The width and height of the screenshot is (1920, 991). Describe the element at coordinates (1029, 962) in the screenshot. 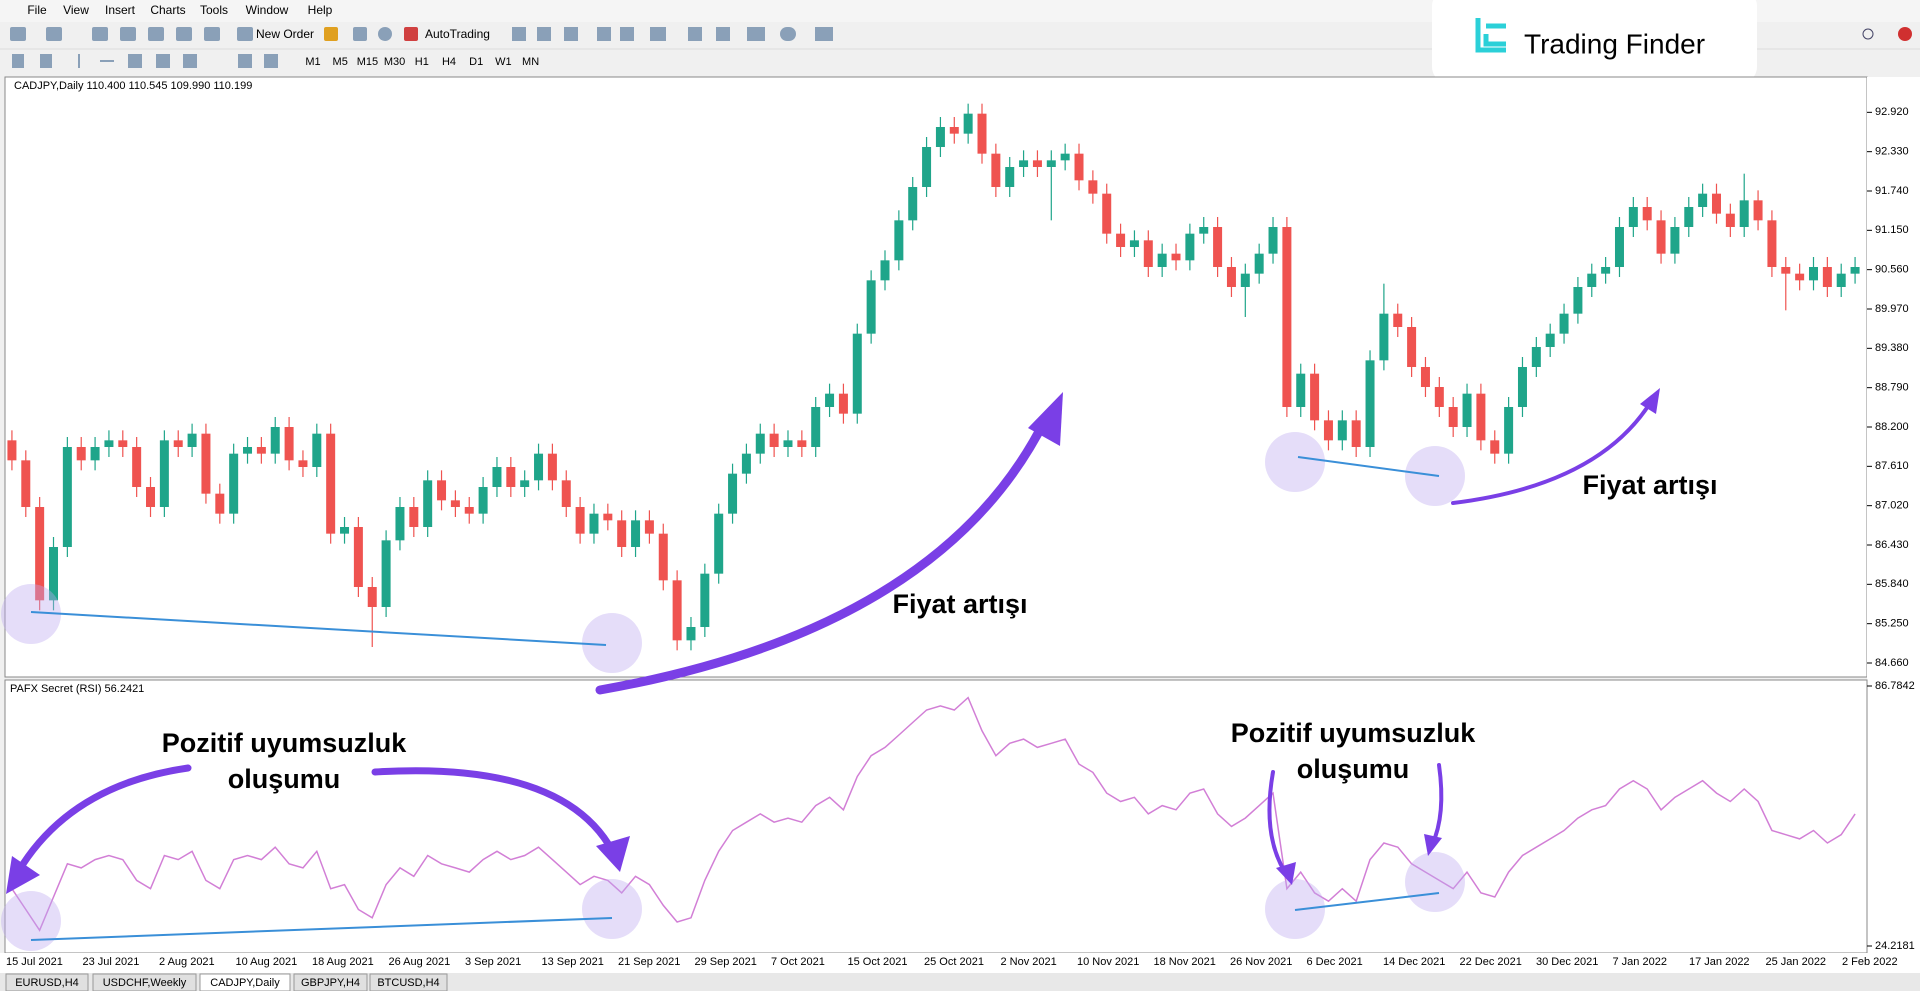

I see `x-tick-label: 2 Nov 2021` at that location.